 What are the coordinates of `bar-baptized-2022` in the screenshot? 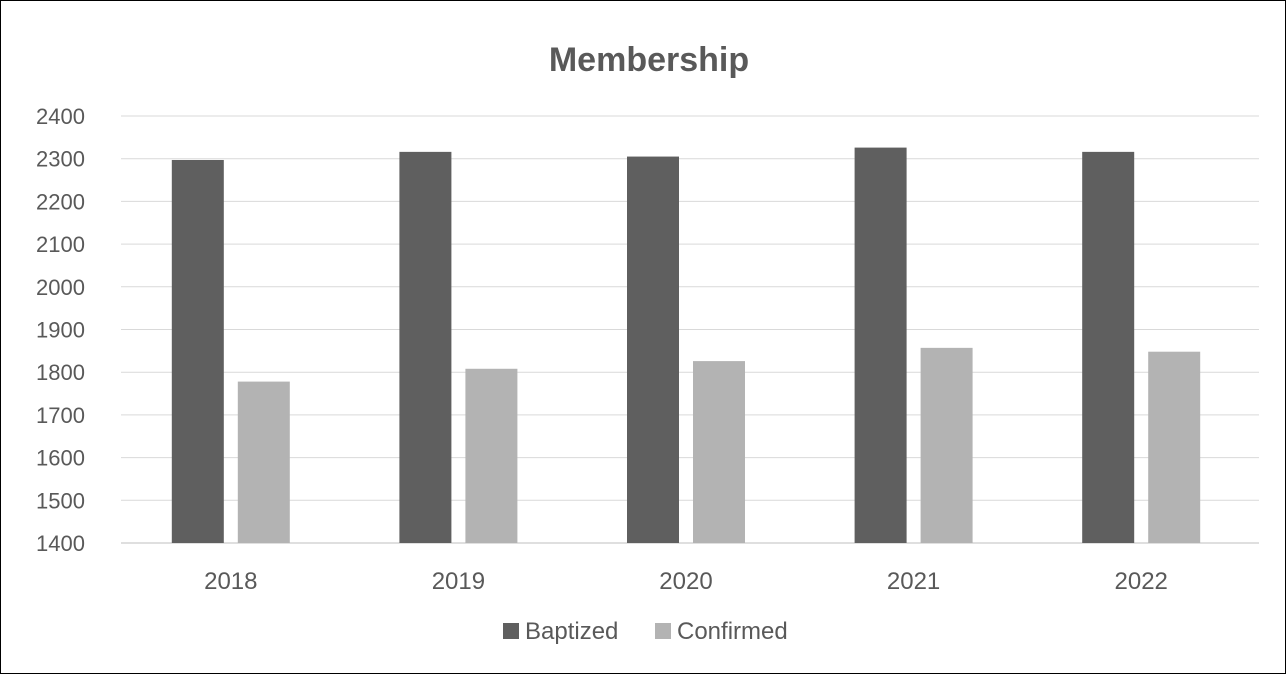 It's located at (1108, 347).